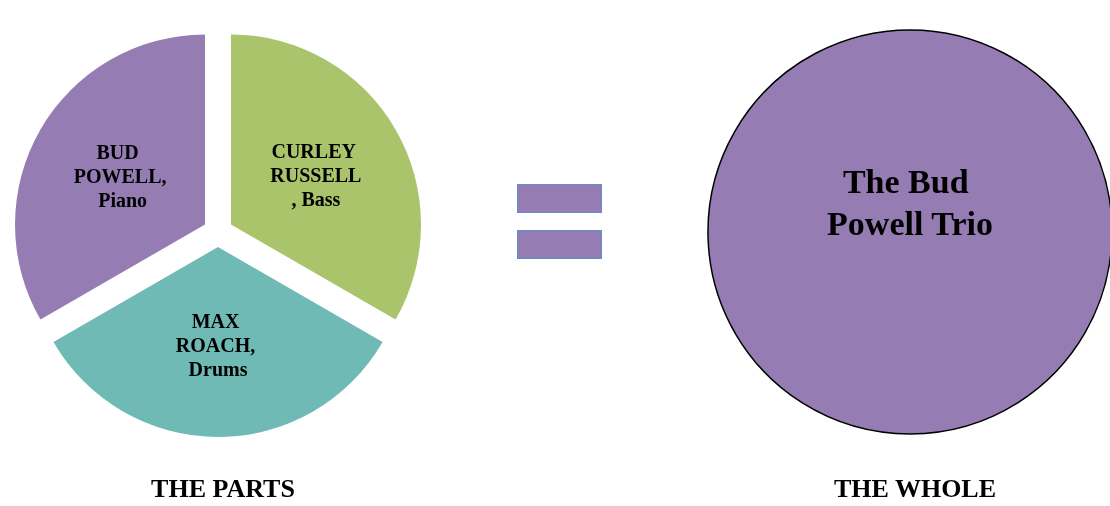 This screenshot has width=1110, height=506. Describe the element at coordinates (316, 175) in the screenshot. I see `slice-label: CURLEY RUSSELL, Bass` at that location.